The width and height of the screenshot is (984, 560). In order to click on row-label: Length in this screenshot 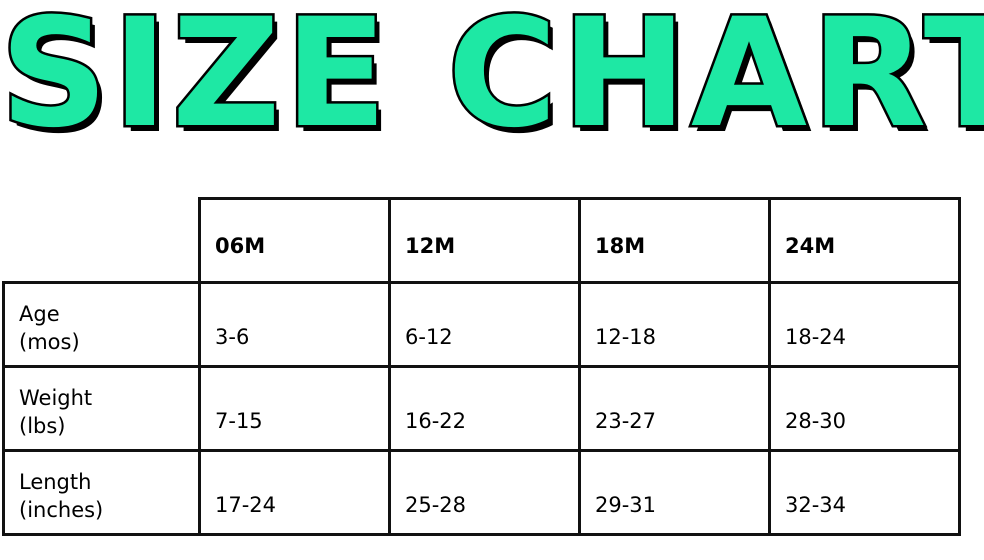, I will do `click(55, 482)`.